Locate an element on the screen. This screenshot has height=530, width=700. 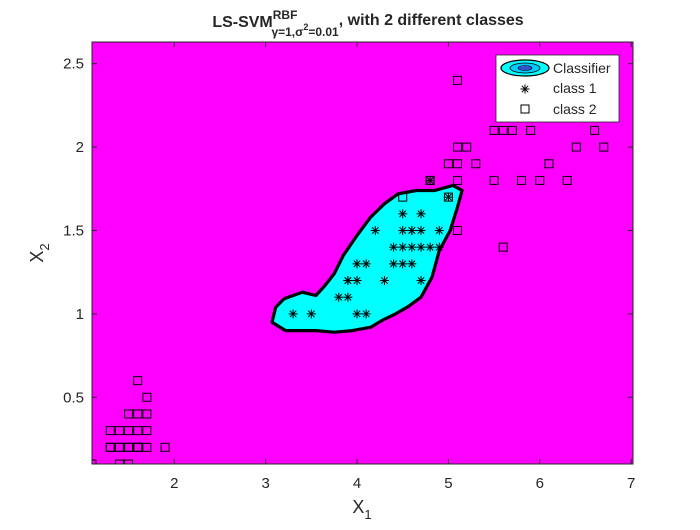
y-axis-label-base: X is located at coordinates (37, 257).